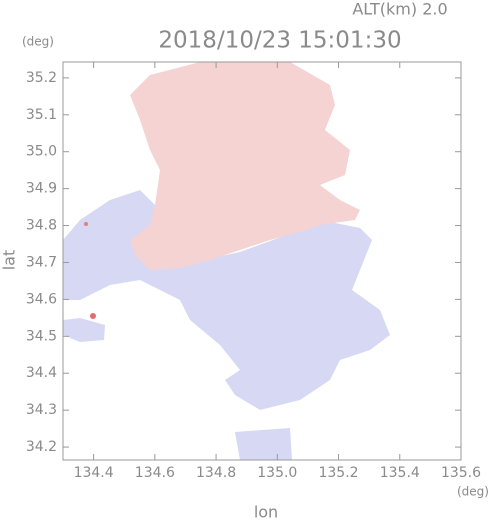 The height and width of the screenshot is (525, 491). I want to click on x-tick-label: 135.6, so click(461, 473).